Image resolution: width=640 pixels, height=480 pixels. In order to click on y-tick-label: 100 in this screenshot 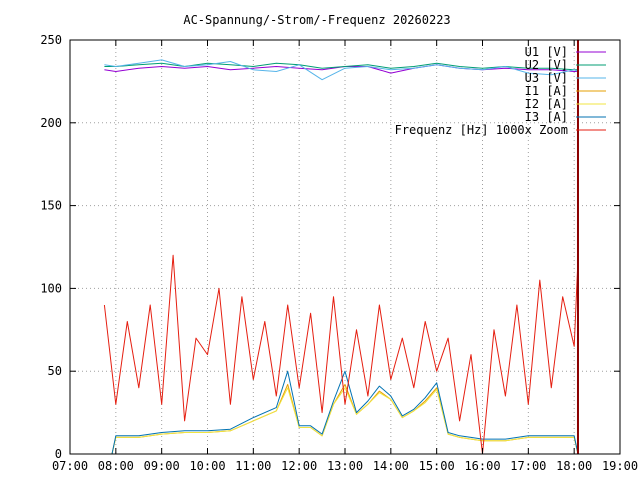, I will do `click(51, 288)`.